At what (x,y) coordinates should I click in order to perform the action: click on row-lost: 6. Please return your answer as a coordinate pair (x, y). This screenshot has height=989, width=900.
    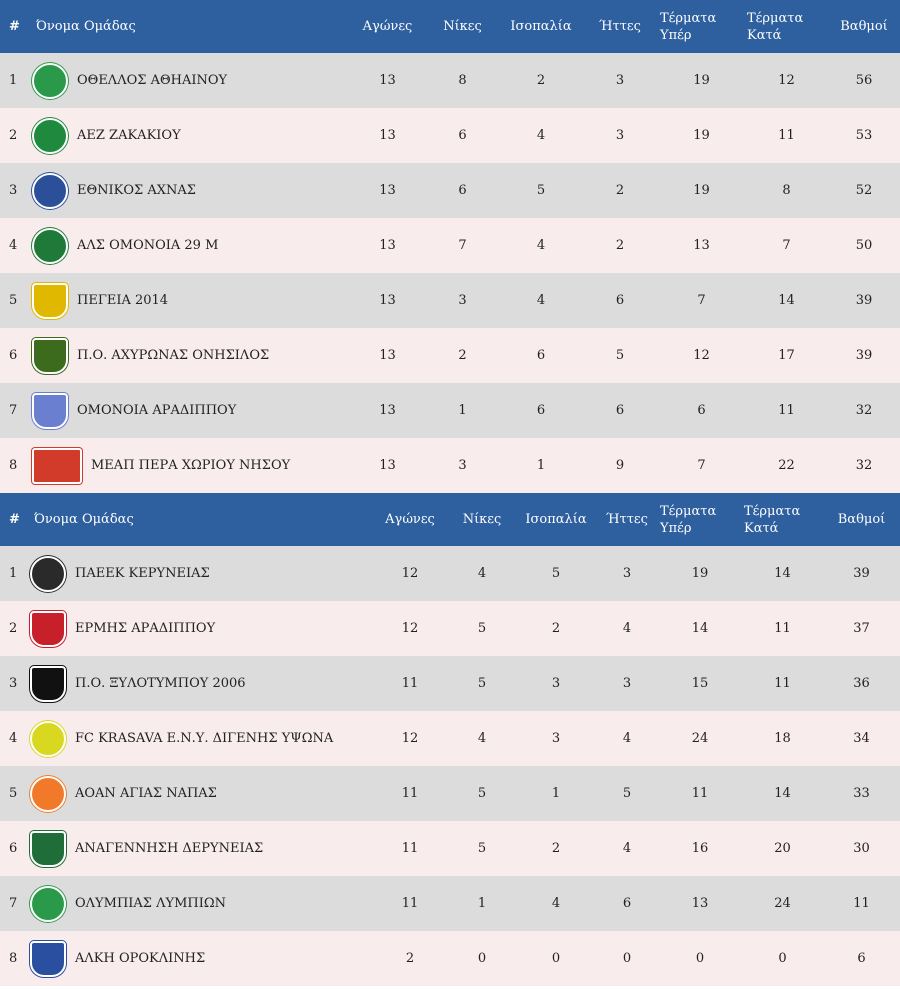
    Looking at the image, I should click on (620, 410).